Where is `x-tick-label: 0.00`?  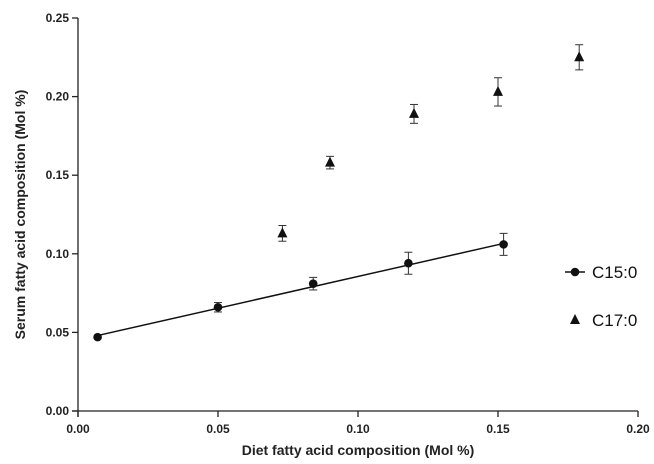 x-tick-label: 0.00 is located at coordinates (78, 429).